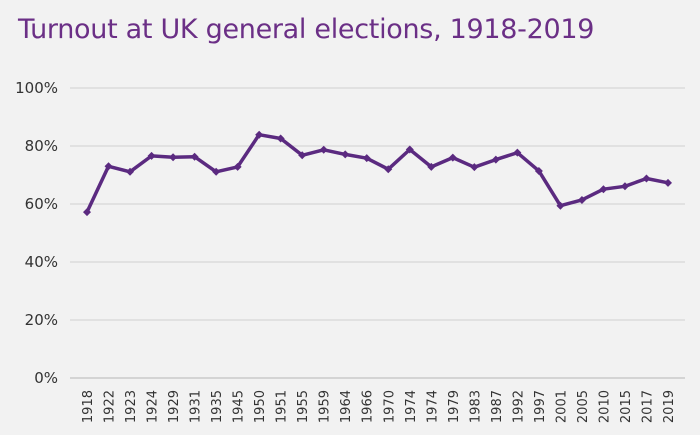 This screenshot has width=700, height=435. I want to click on x-tick-label: 1951, so click(282, 406).